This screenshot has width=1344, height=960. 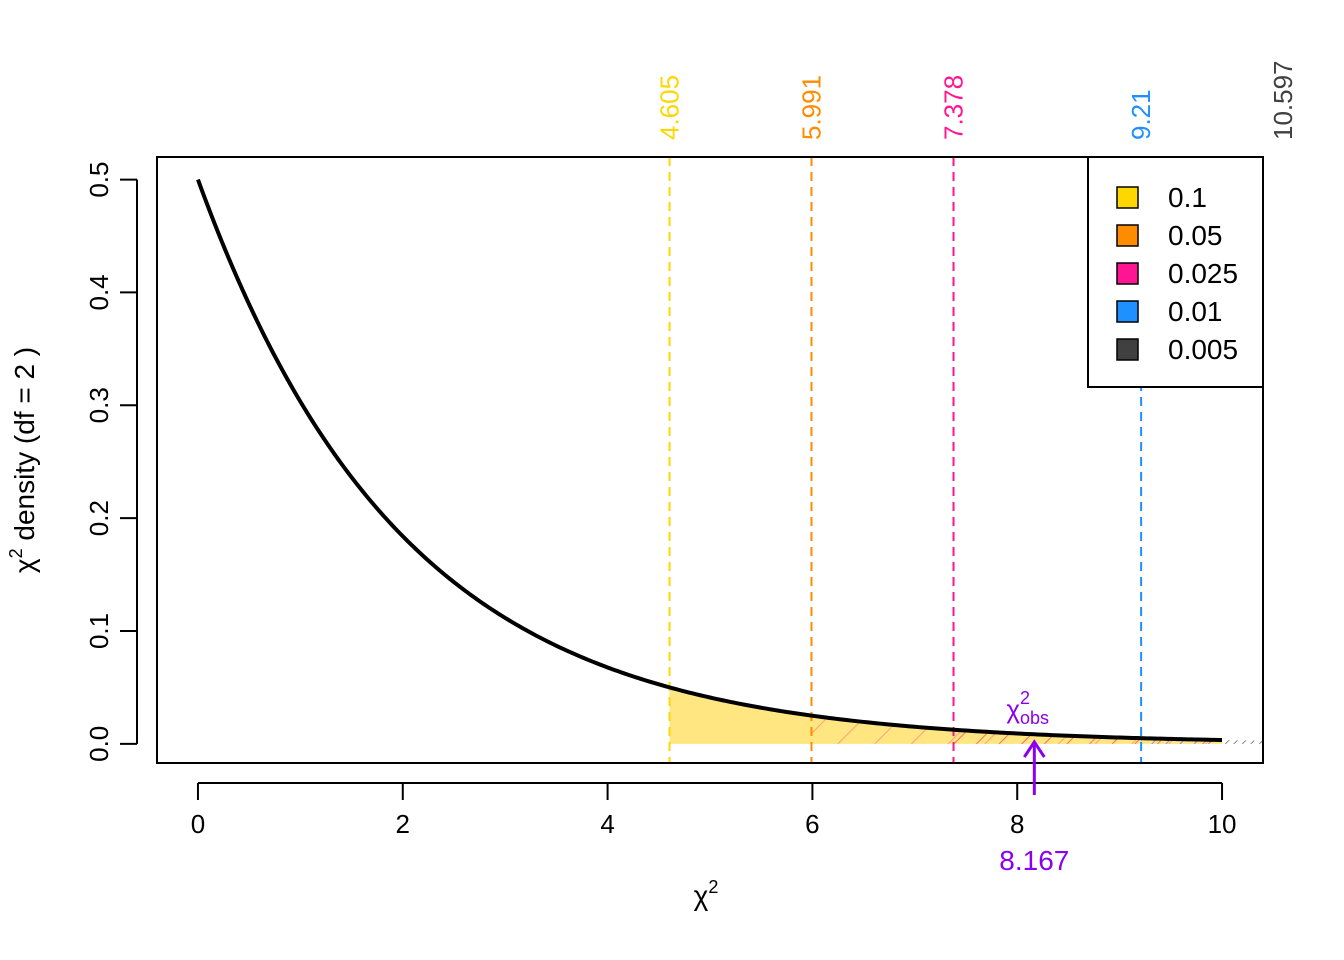 What do you see at coordinates (1034, 748) in the screenshot?
I see `observed-arrow-head` at bounding box center [1034, 748].